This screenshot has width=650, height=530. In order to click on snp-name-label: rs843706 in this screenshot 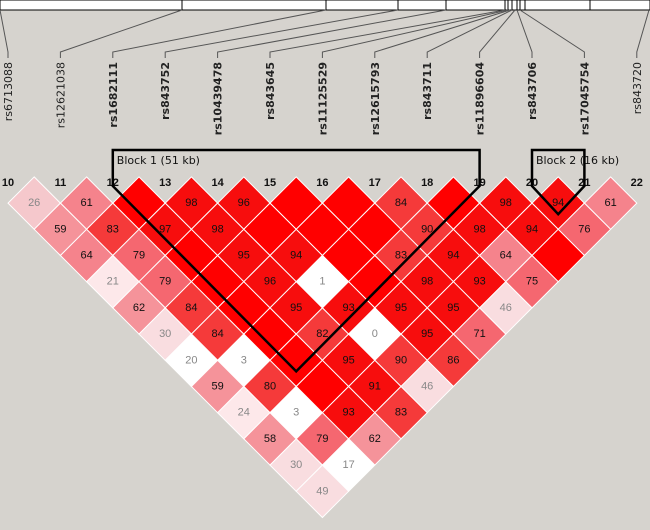, I will do `click(532, 91)`.